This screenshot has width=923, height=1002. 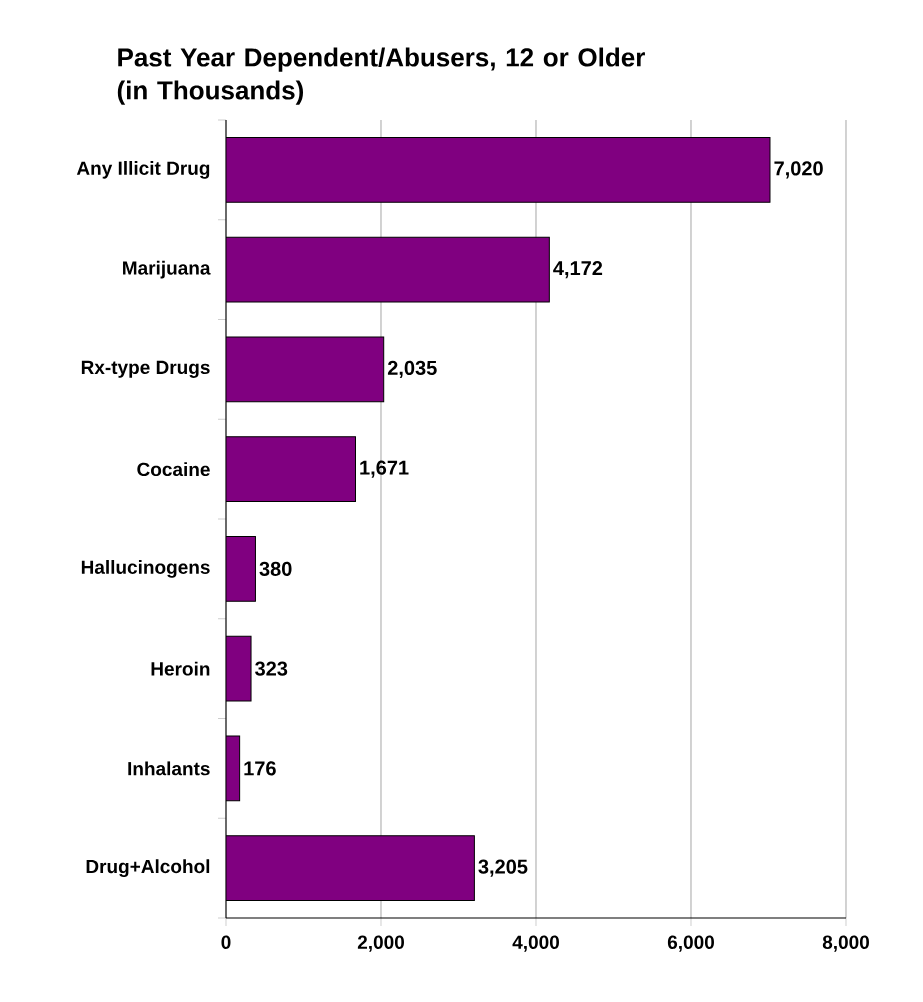 What do you see at coordinates (260, 768) in the screenshot?
I see `data-label: 176` at bounding box center [260, 768].